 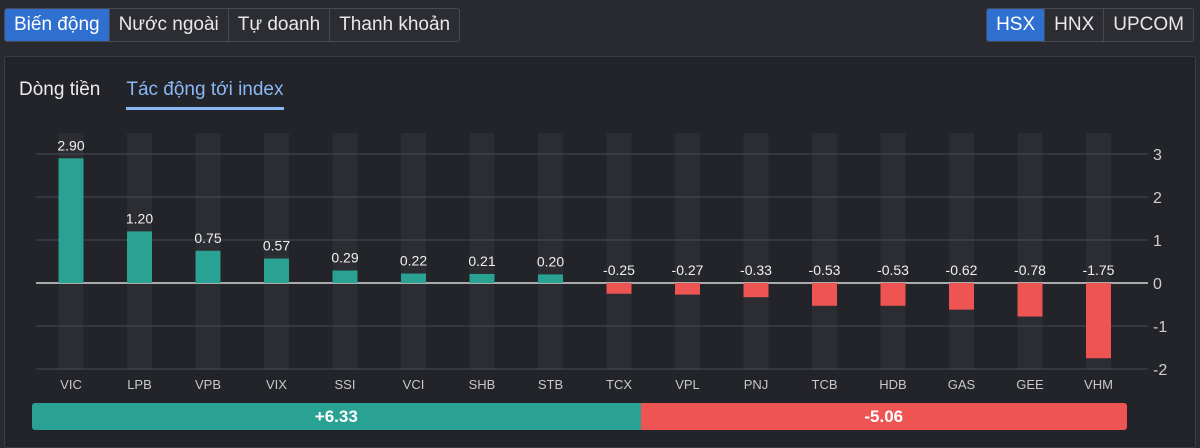 What do you see at coordinates (414, 384) in the screenshot?
I see `x-tick-vci: VCI` at bounding box center [414, 384].